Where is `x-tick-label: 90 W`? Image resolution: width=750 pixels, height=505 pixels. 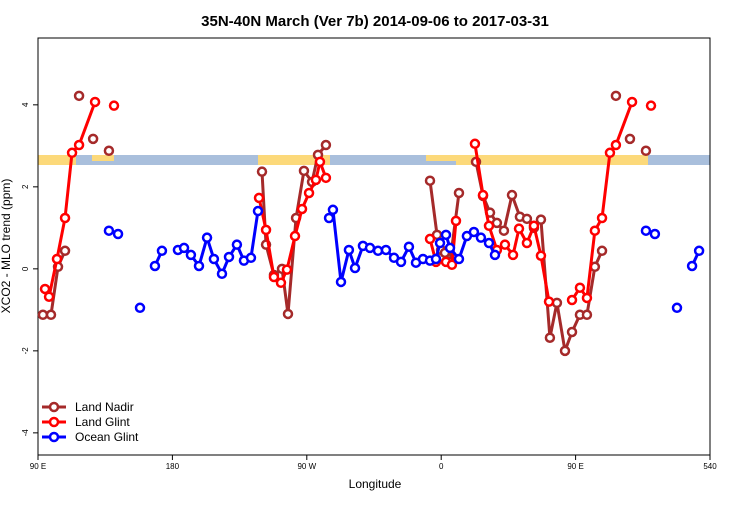 x-tick-label: 90 W is located at coordinates (306, 466).